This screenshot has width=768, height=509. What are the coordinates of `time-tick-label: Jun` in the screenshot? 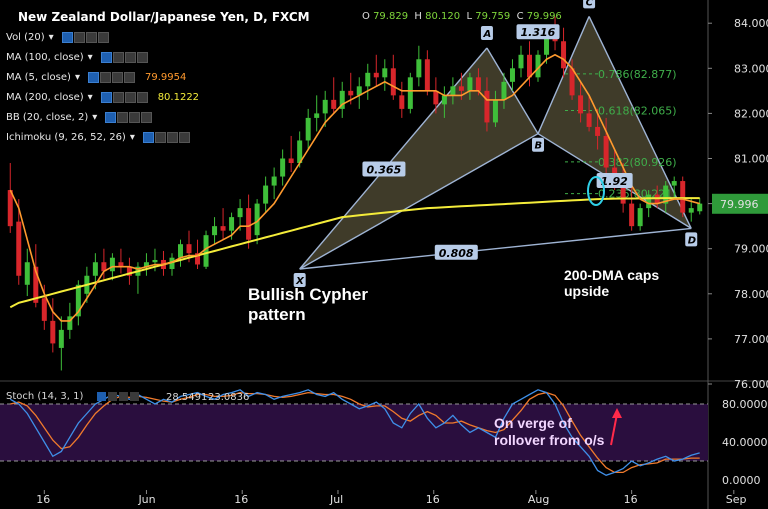 It's located at (146, 499).